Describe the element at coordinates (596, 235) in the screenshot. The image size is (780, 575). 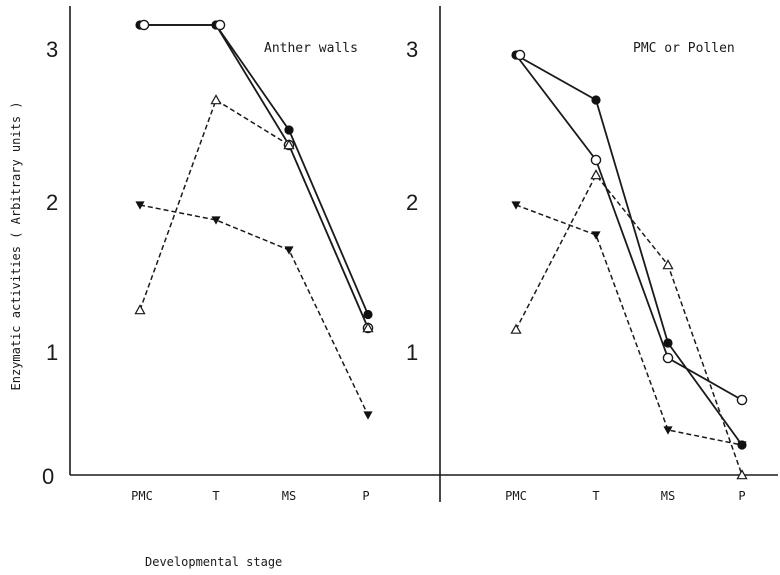
I see `right-filled-triangle-marker-t` at that location.